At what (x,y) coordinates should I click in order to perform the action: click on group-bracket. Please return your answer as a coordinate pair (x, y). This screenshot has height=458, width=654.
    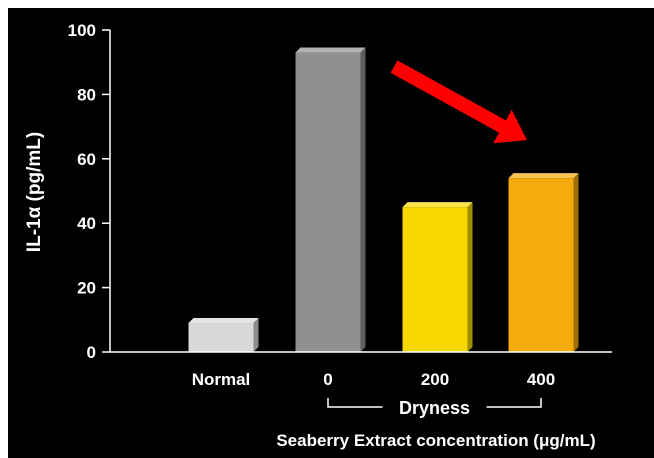
    Looking at the image, I should click on (434, 403).